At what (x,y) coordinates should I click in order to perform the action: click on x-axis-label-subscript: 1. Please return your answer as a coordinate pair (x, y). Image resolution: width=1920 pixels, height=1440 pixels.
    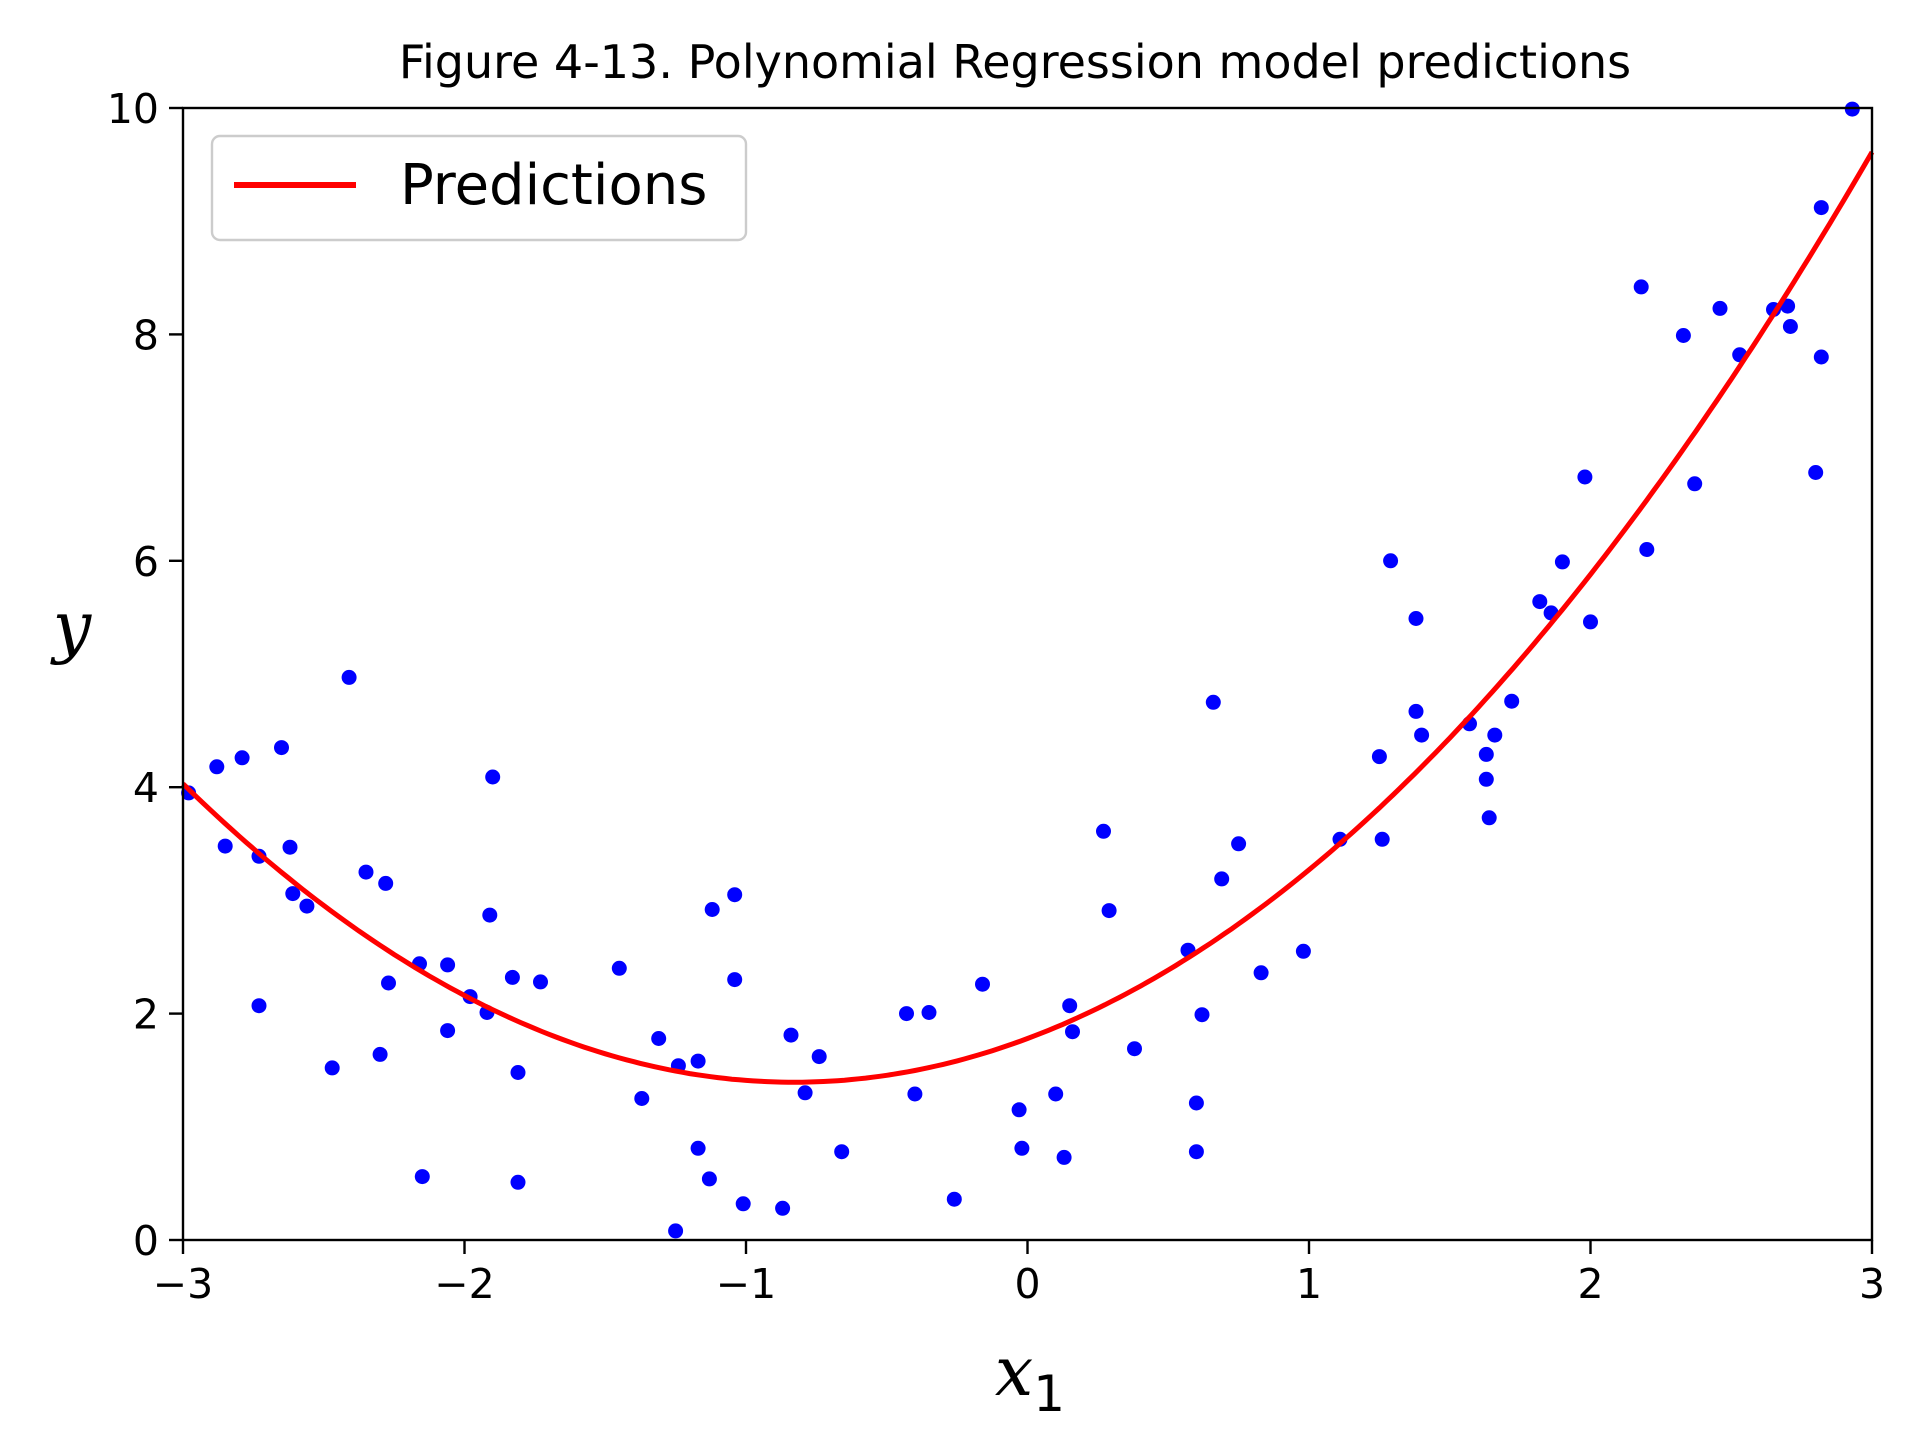
    Looking at the image, I should click on (1049, 1394).